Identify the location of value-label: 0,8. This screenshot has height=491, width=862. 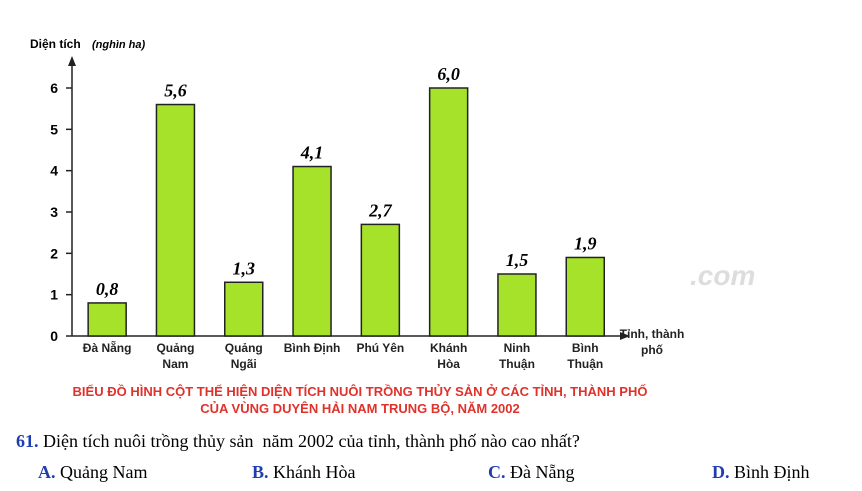
(107, 289).